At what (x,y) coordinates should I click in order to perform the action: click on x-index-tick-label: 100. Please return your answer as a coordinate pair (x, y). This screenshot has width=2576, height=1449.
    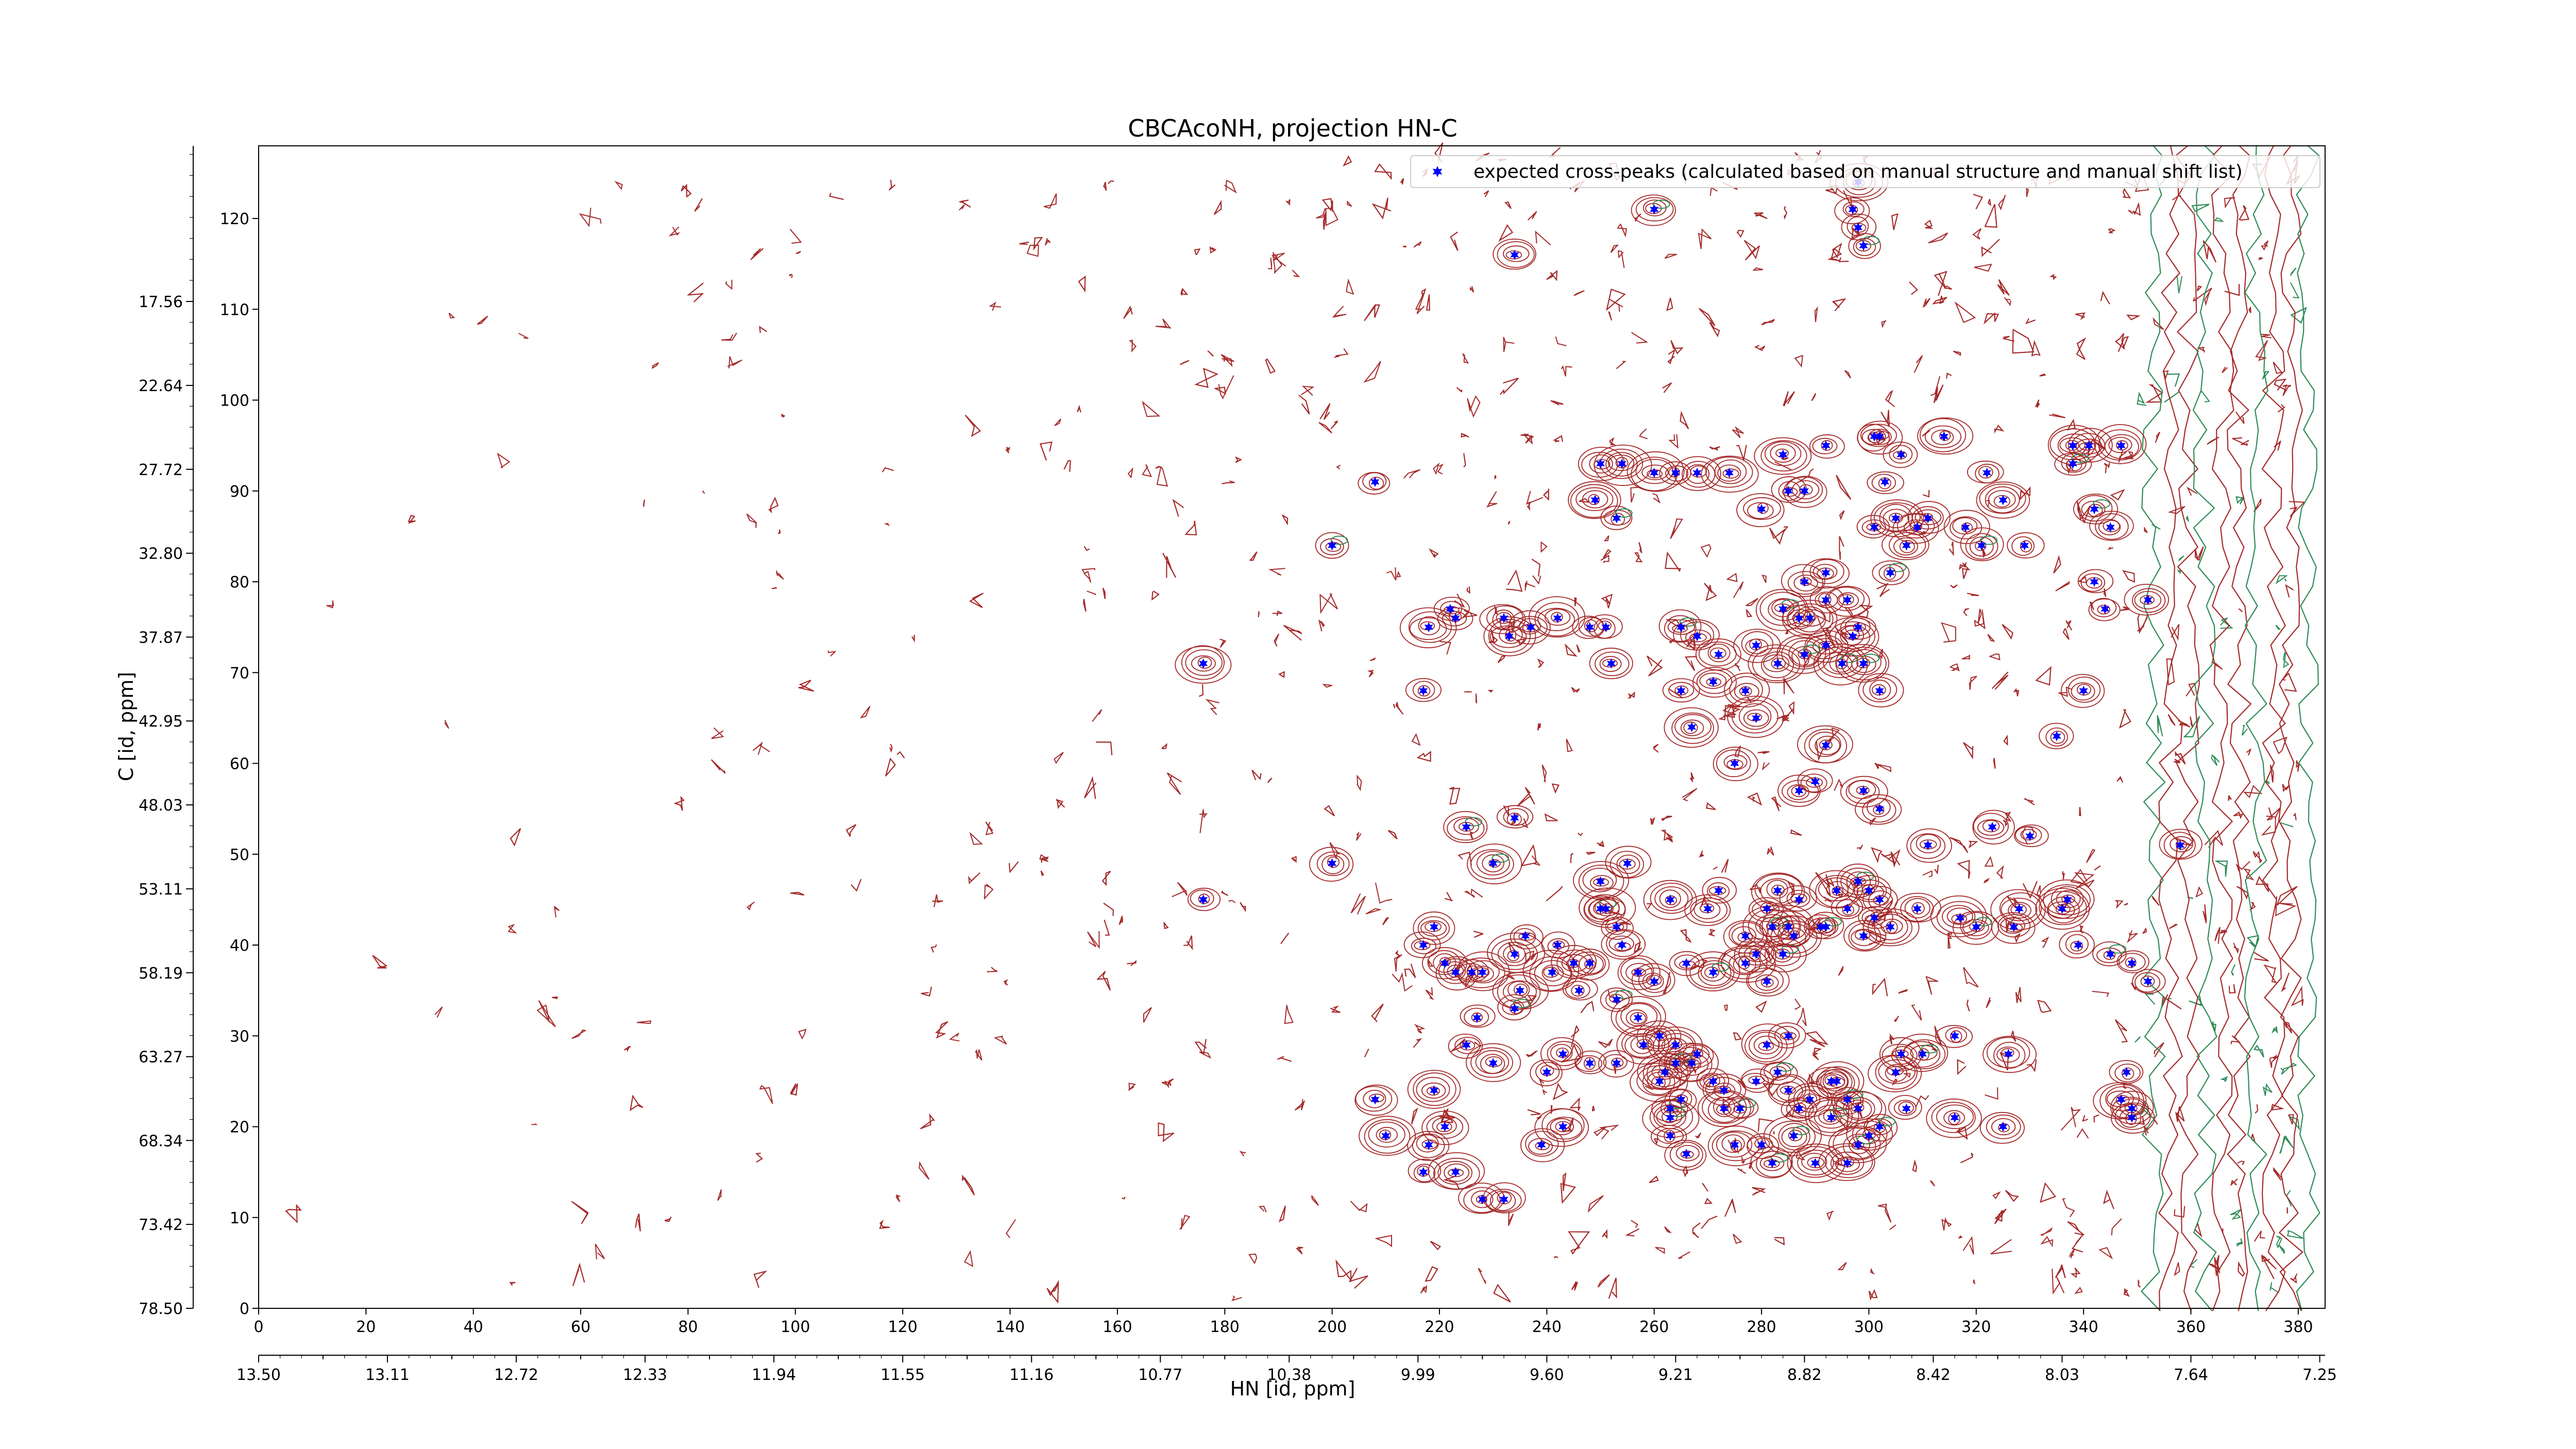
    Looking at the image, I should click on (795, 1327).